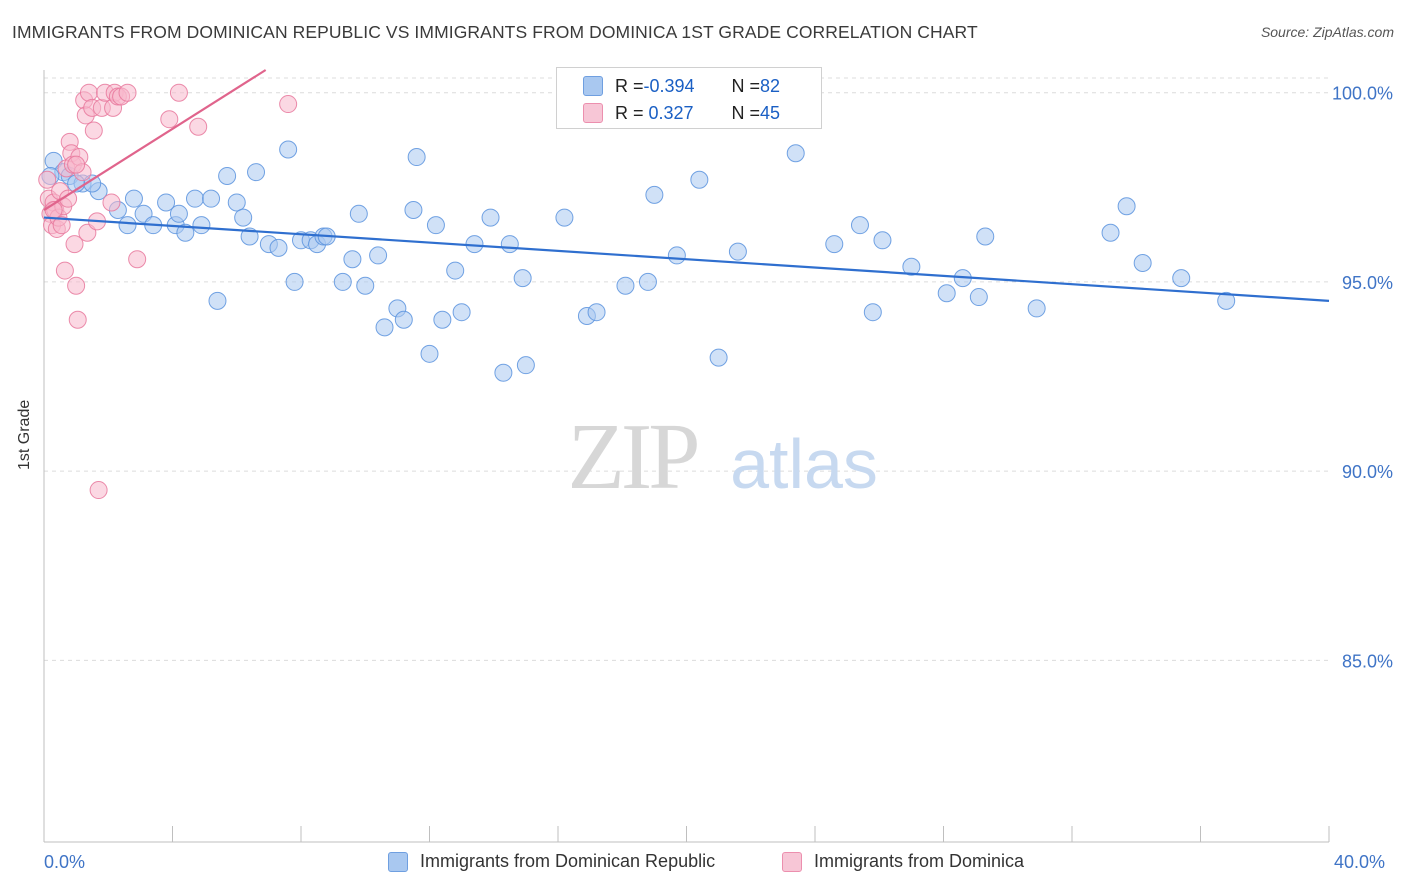  Describe the element at coordinates (770, 85) in the screenshot. I see `stats-n-value: 82` at that location.